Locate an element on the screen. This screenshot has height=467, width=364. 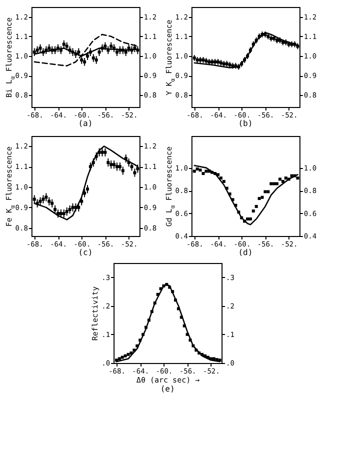
text: (c) is located at coordinates (85, 252).